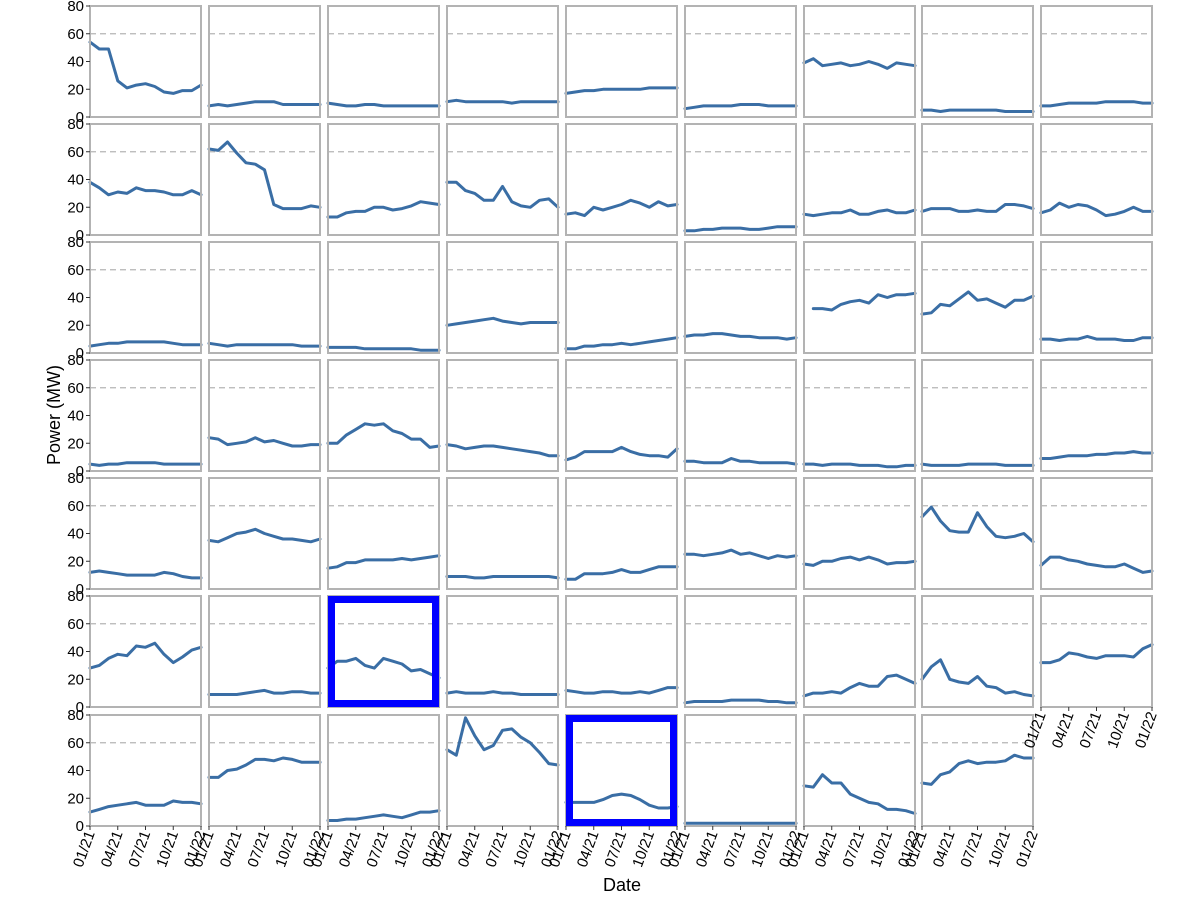 Image resolution: width=1200 pixels, height=905 pixels. I want to click on panel-r2-c3, so click(502, 297).